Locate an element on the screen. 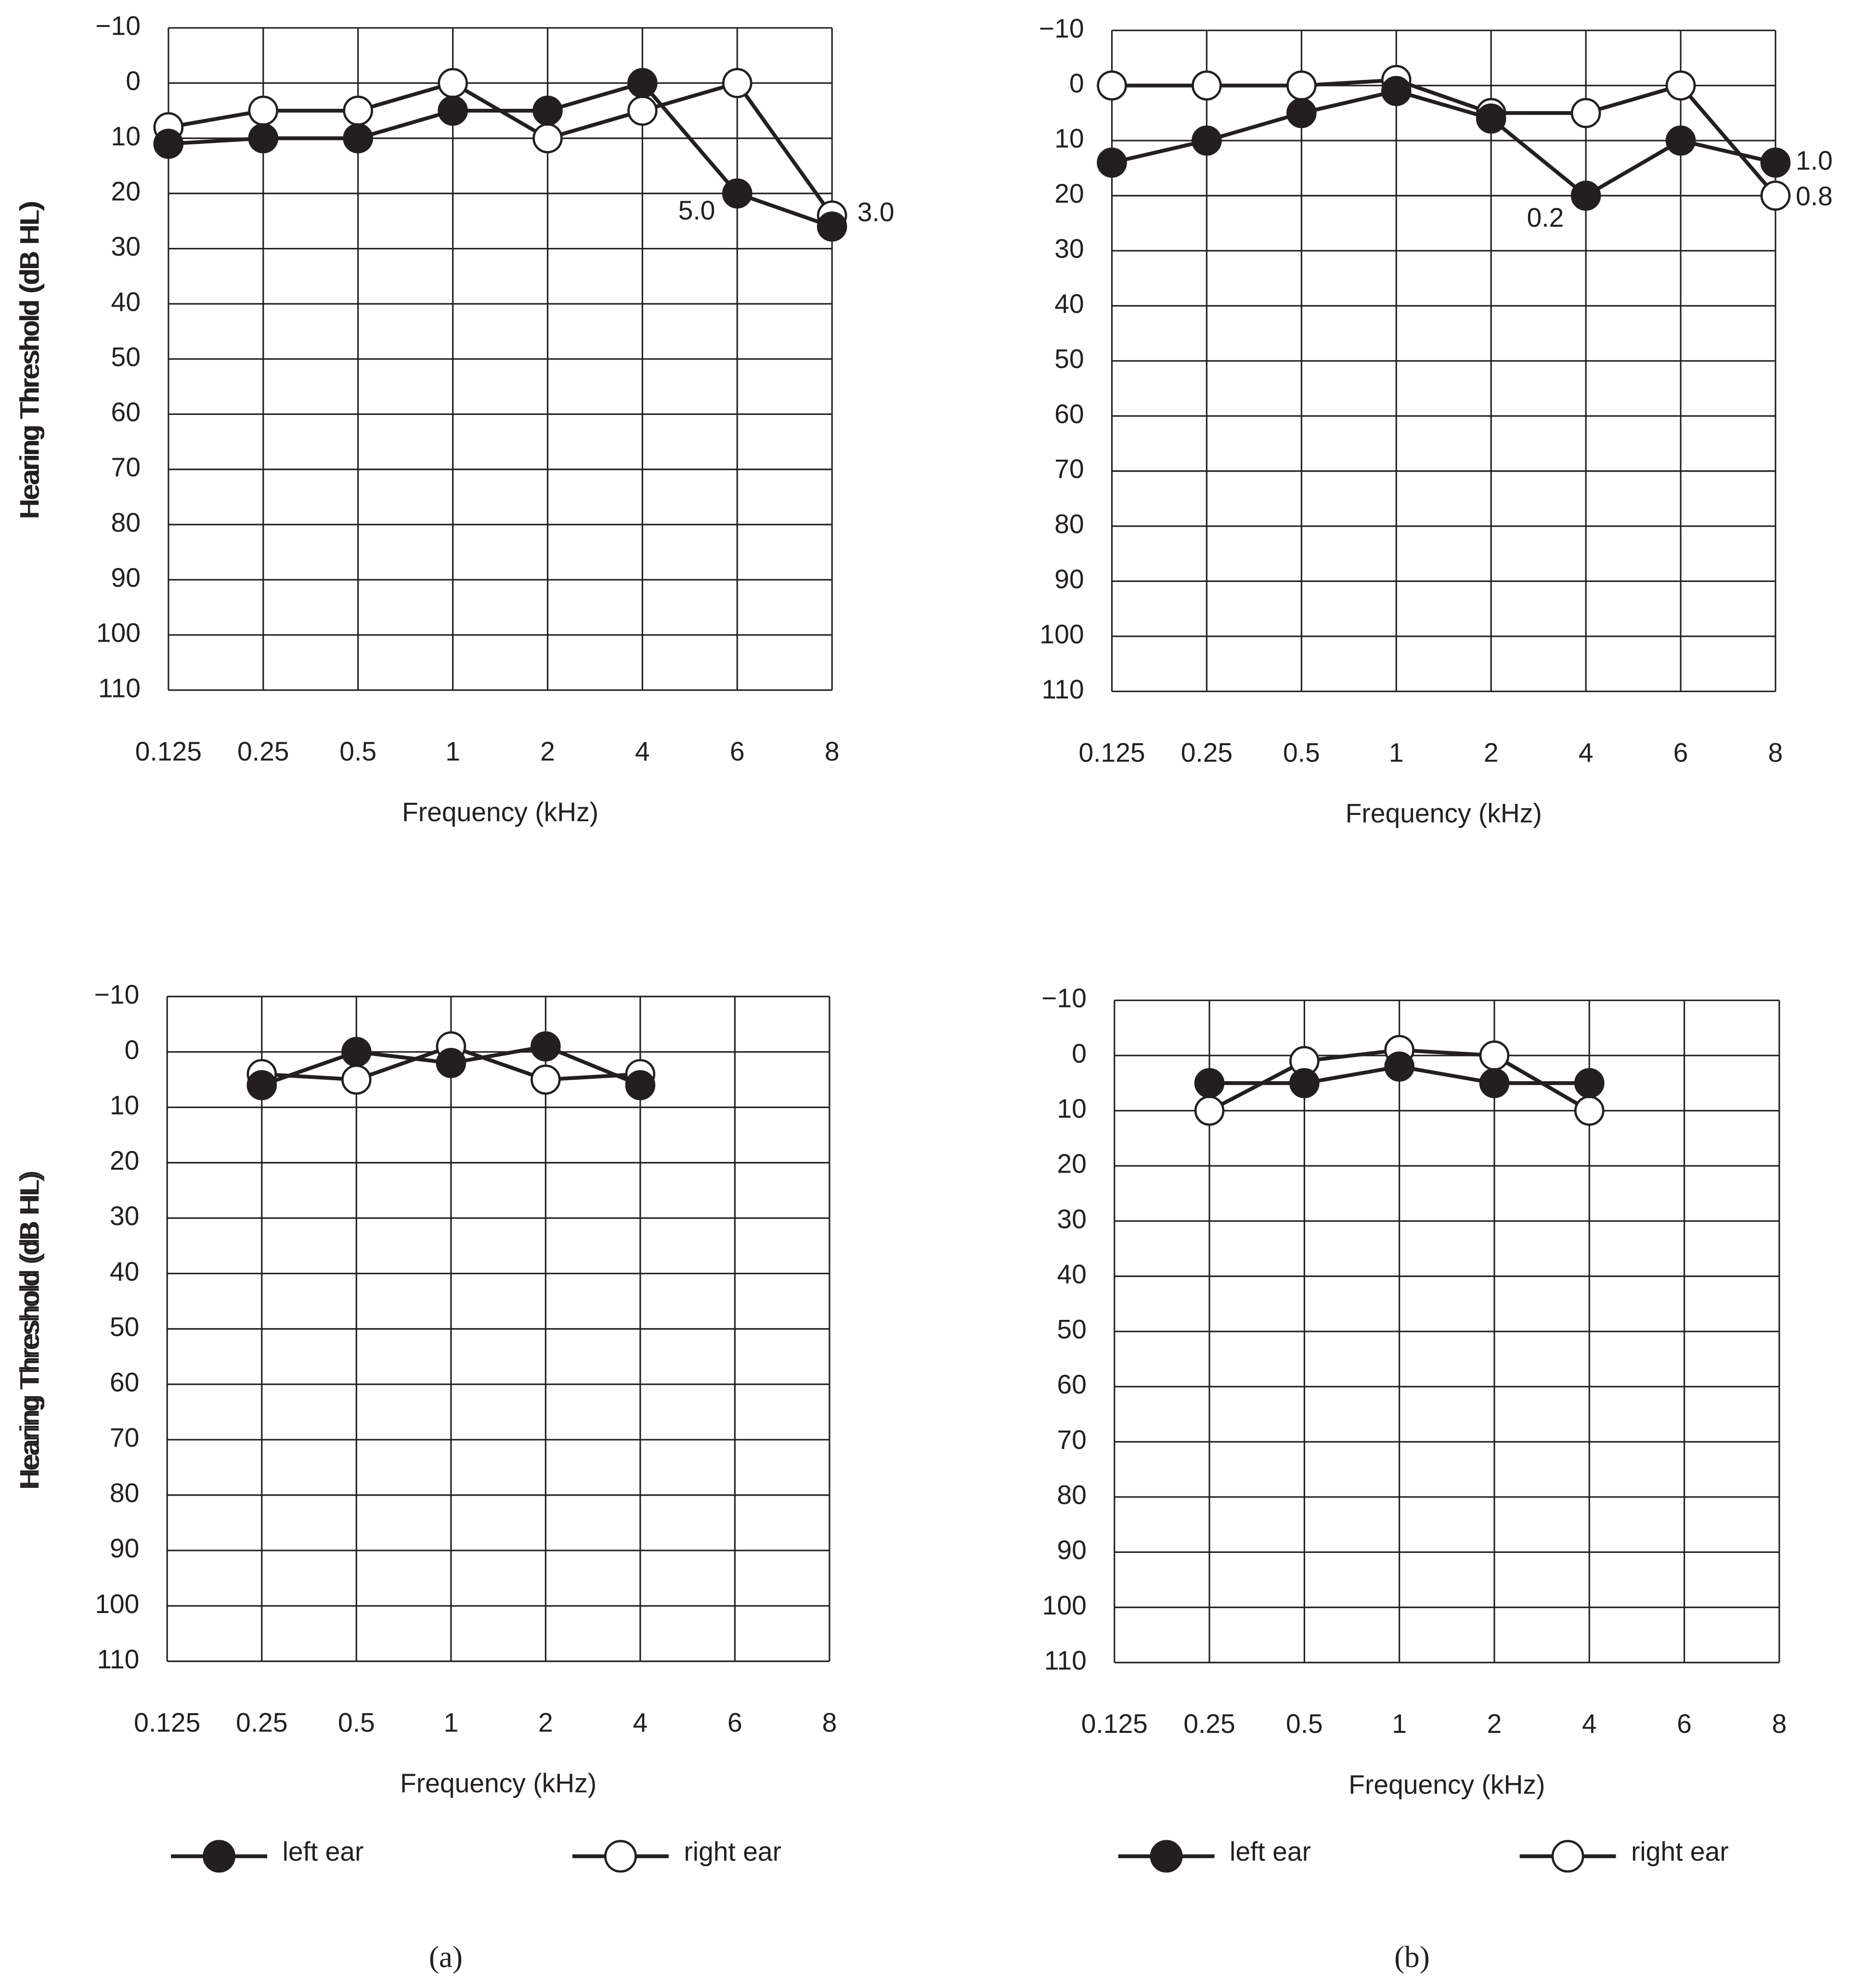  annotation: 1.0 is located at coordinates (1814, 160).